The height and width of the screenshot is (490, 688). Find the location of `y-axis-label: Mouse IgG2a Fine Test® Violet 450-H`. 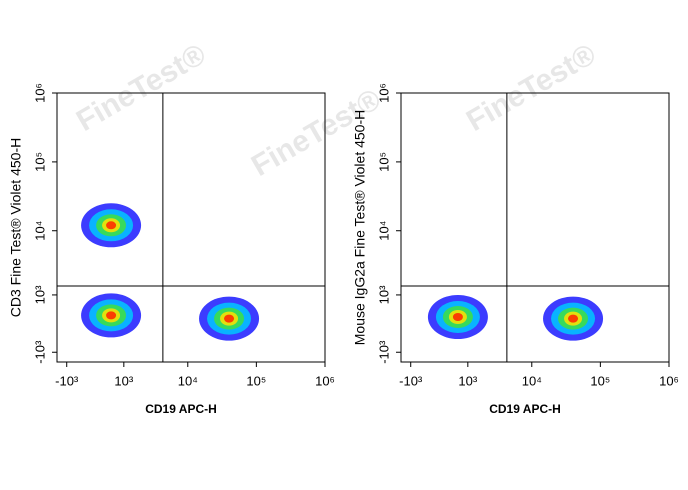

y-axis-label: Mouse IgG2a Fine Test® Violet 450-H is located at coordinates (360, 227).